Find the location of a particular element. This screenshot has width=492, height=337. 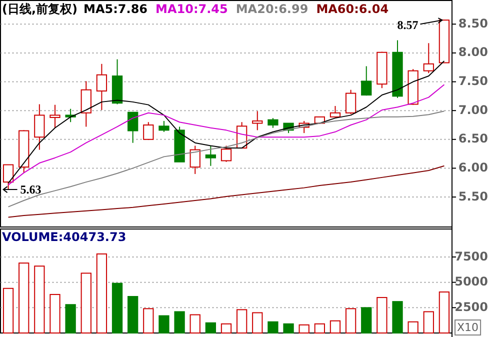

annotation: 8.57 is located at coordinates (407, 25).